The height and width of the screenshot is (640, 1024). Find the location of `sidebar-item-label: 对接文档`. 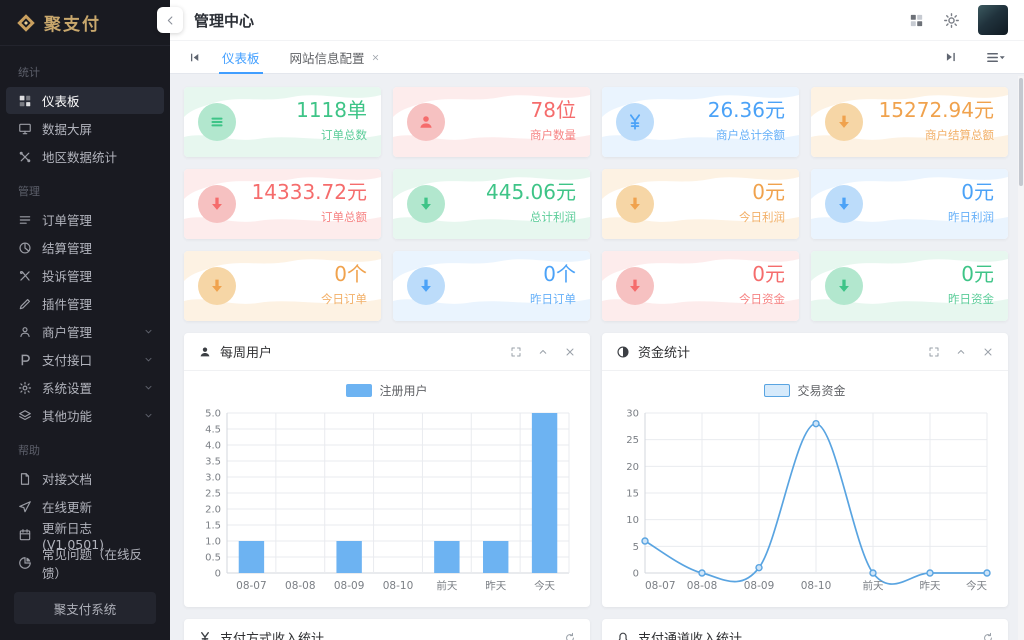

sidebar-item-label: 对接文档 is located at coordinates (67, 479).